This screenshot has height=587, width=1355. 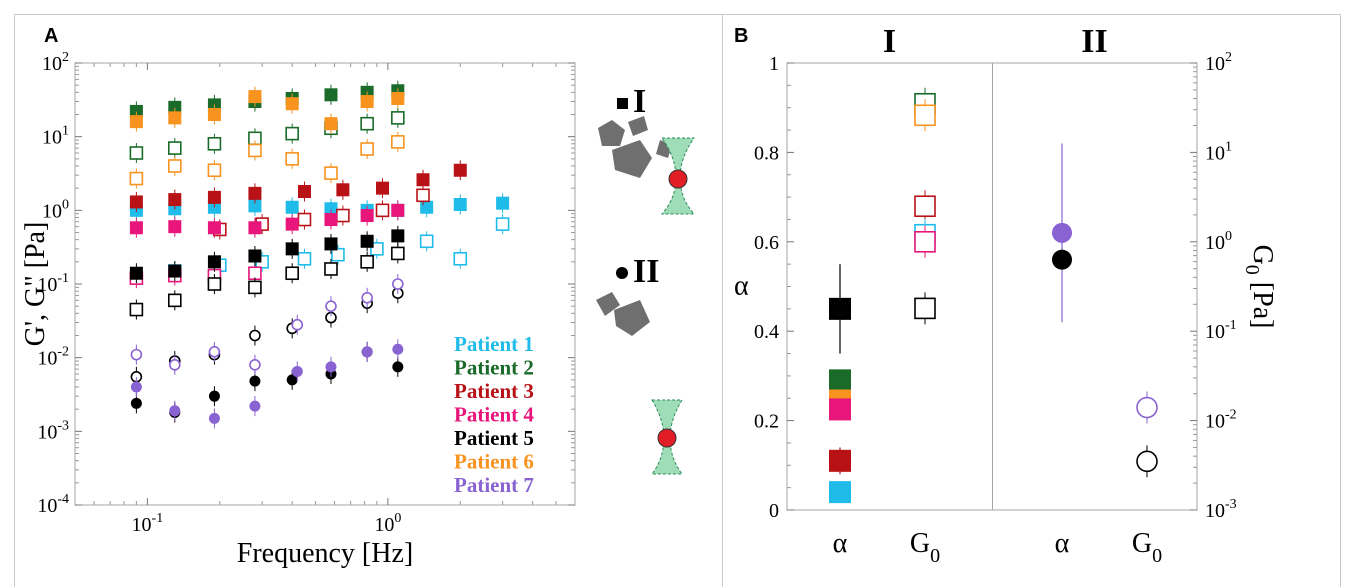 I want to click on right-tick-label: 10⁻³, so click(x=1221, y=509).